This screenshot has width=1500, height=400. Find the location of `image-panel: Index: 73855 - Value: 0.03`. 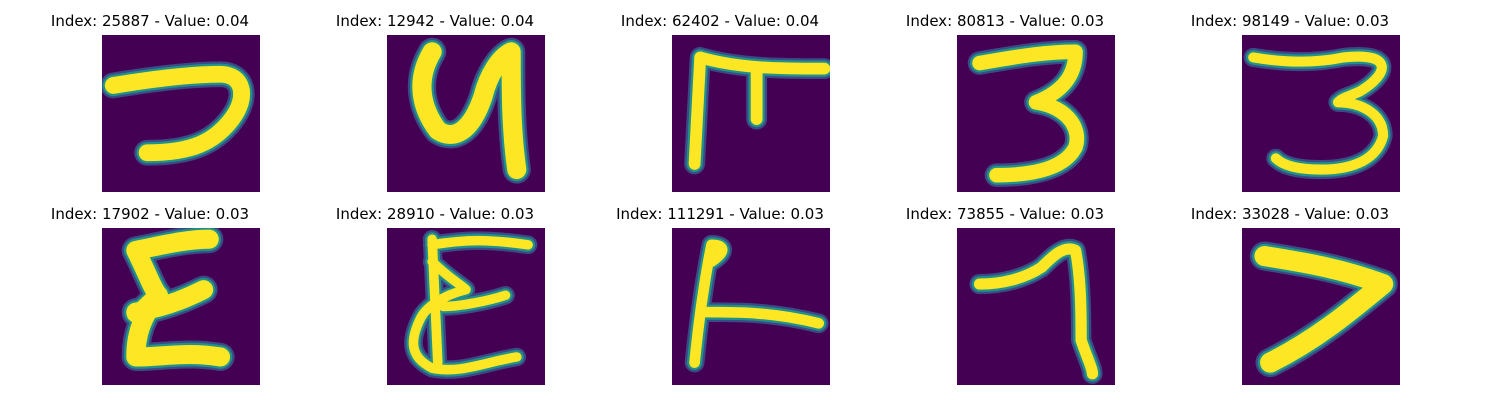

image-panel: Index: 73855 - Value: 0.03 is located at coordinates (1005, 289).